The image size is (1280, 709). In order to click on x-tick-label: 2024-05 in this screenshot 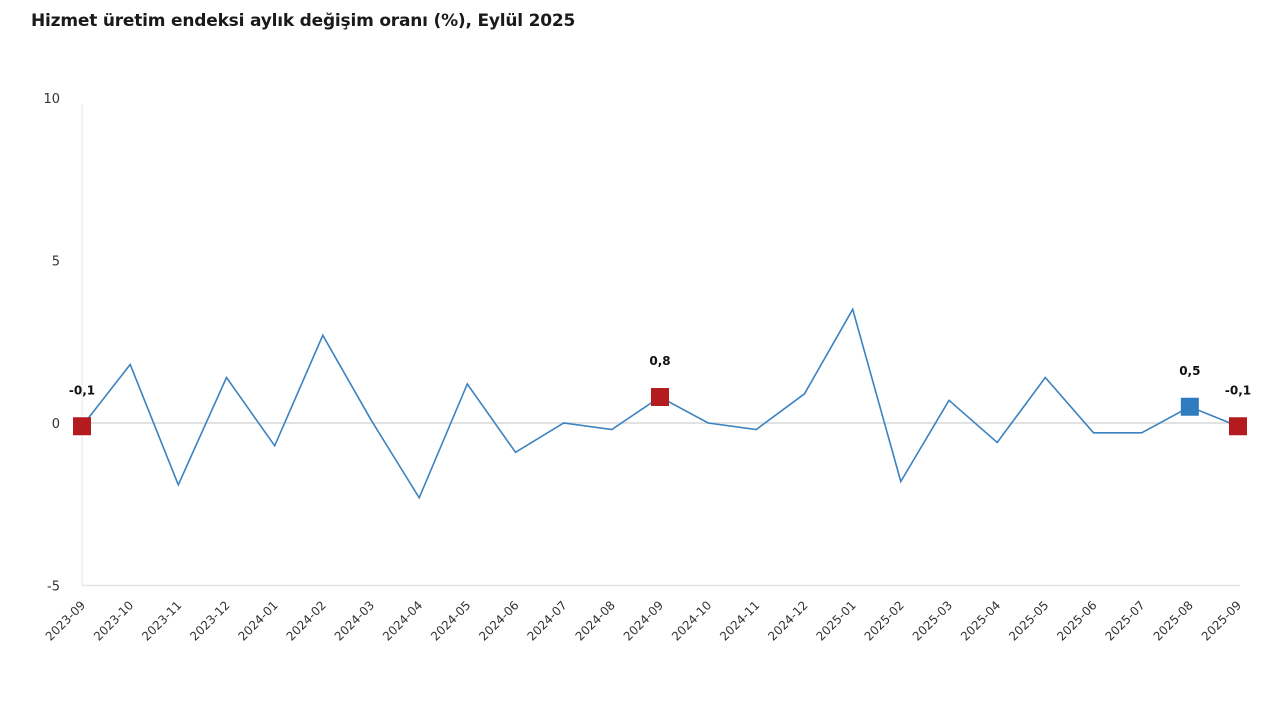, I will do `click(450, 620)`.